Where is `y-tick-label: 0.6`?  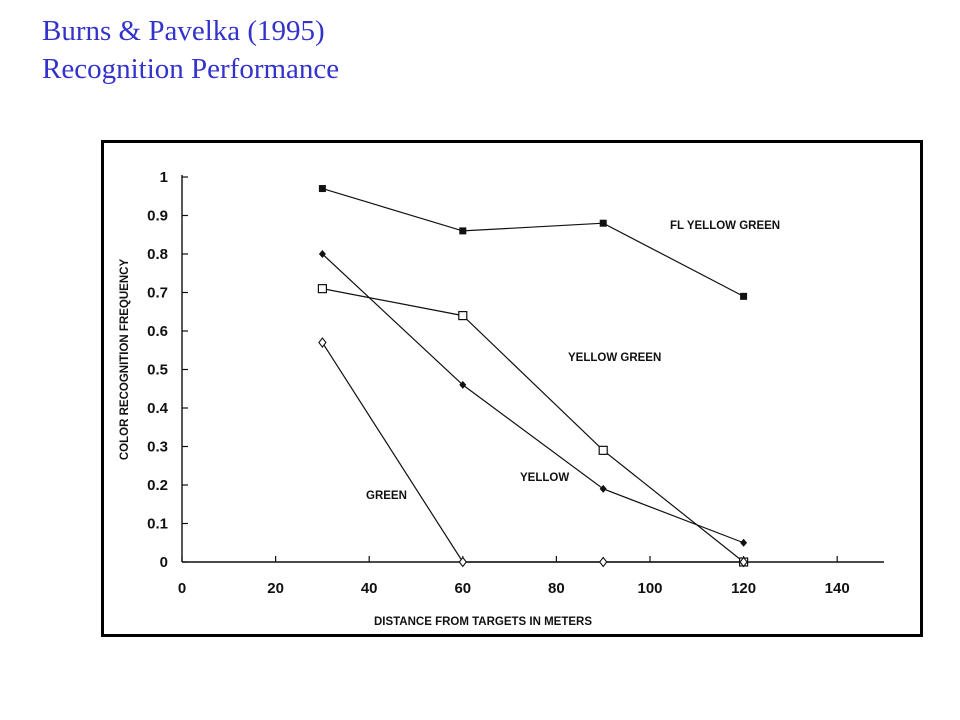 y-tick-label: 0.6 is located at coordinates (157, 331).